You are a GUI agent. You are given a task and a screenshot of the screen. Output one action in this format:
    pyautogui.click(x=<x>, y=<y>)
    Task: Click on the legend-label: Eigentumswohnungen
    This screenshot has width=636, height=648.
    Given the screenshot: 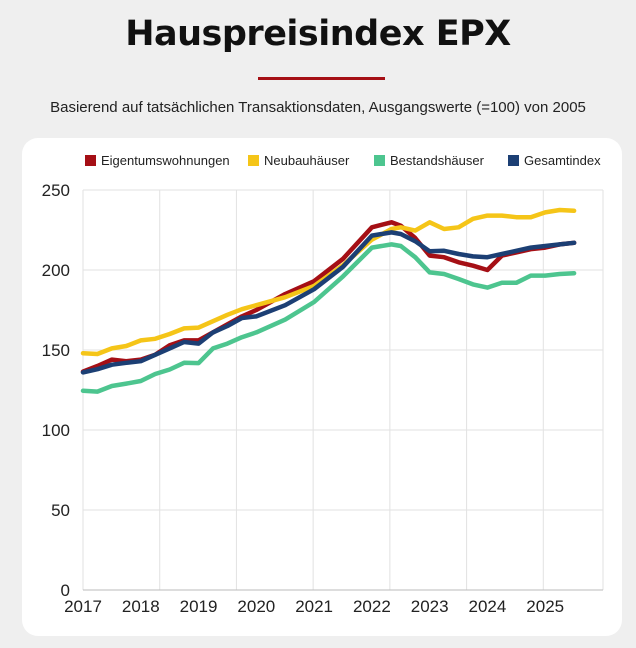 What is the action you would take?
    pyautogui.click(x=165, y=160)
    